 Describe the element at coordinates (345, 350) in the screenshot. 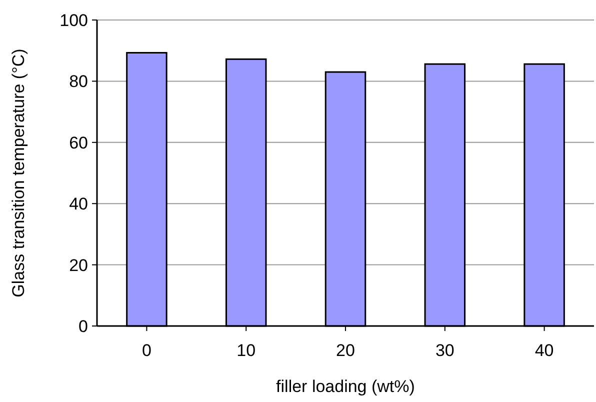

I see `x-tick-label: 20` at that location.